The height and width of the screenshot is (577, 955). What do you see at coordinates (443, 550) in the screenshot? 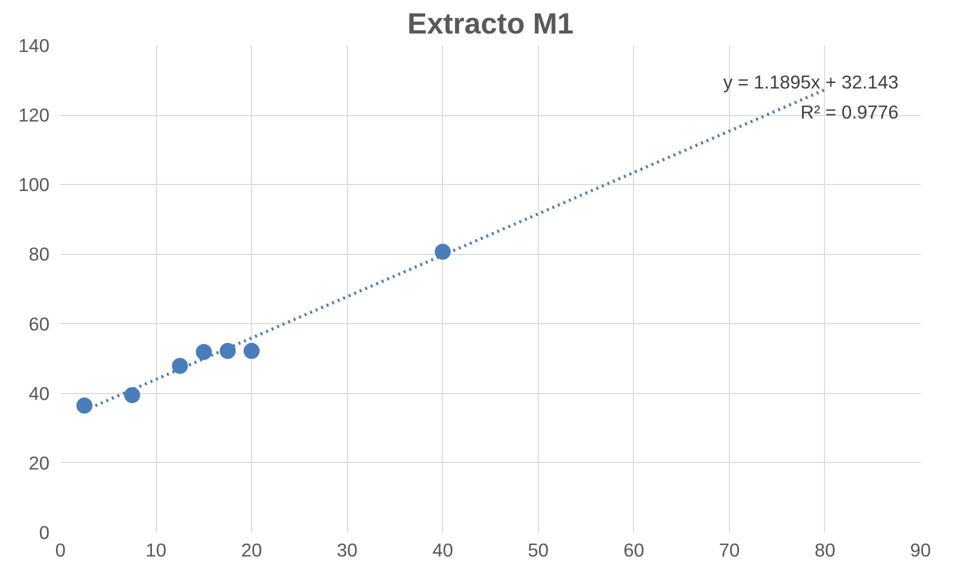
I see `x-tick-label: 40` at bounding box center [443, 550].